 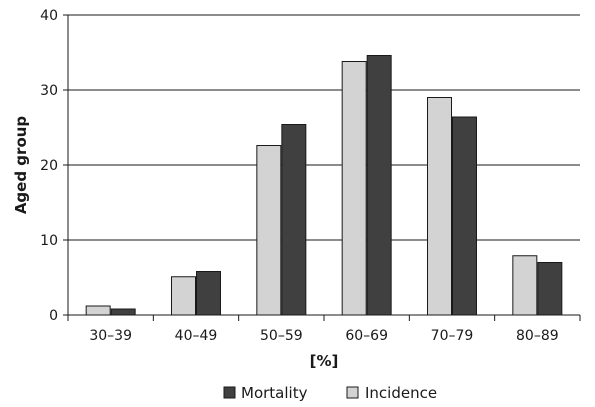 I want to click on legend-label-incidence: Incidence, so click(x=401, y=393).